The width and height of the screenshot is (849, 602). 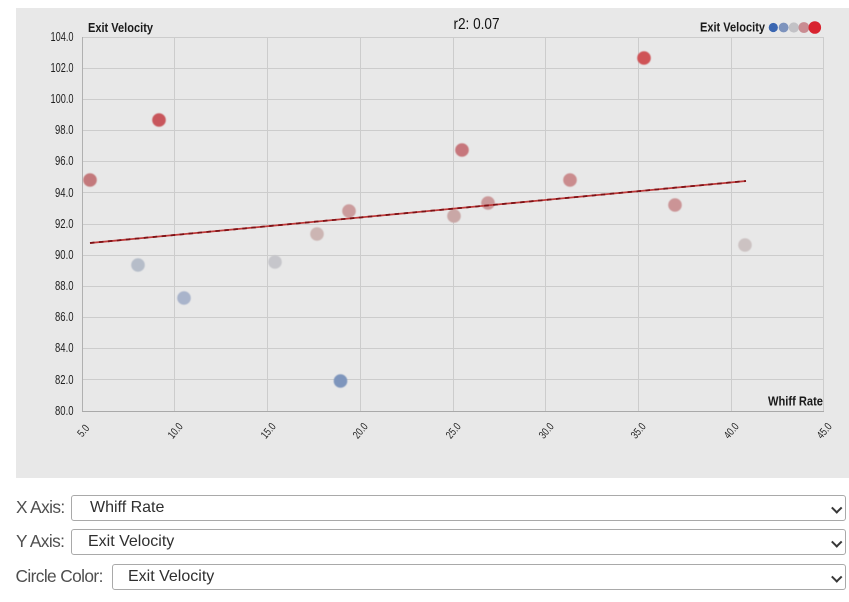 I want to click on svg-text: 104.0, so click(x=62, y=37).